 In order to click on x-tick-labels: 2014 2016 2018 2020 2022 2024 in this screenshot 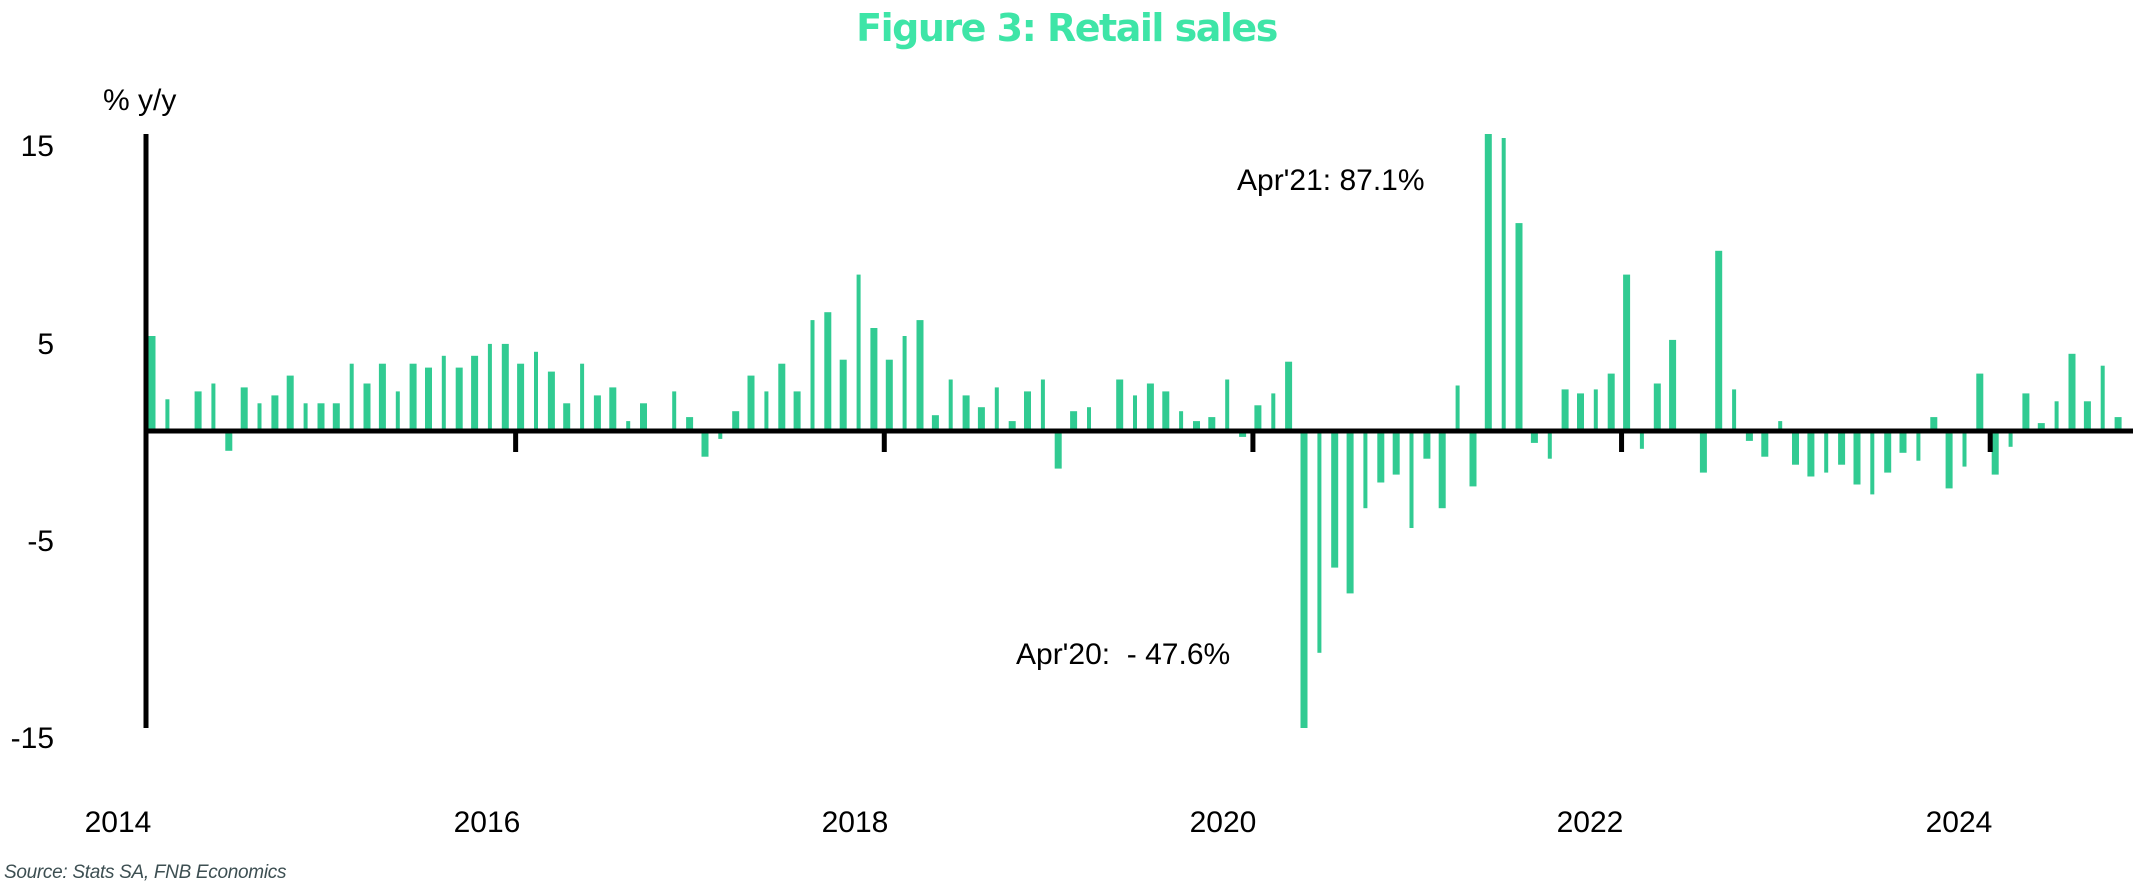, I will do `click(1039, 822)`.